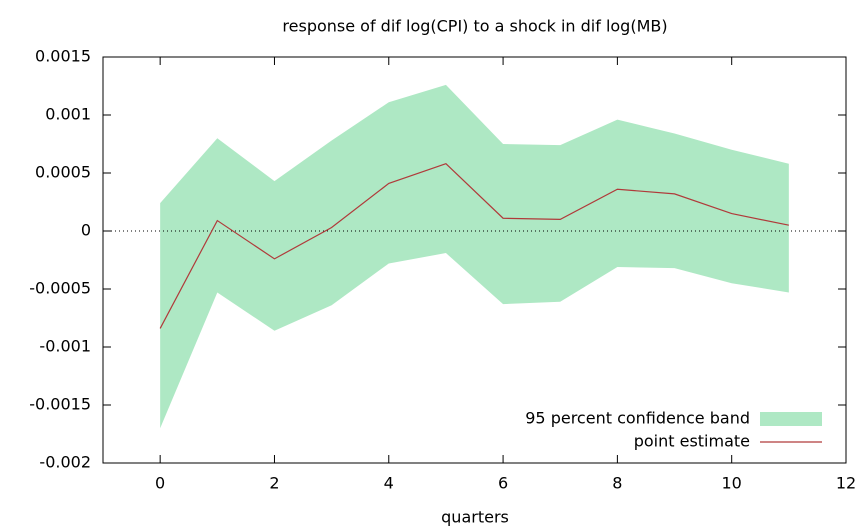 This screenshot has height=528, width=867. What do you see at coordinates (475, 517) in the screenshot?
I see `x-axis-label: quarters` at bounding box center [475, 517].